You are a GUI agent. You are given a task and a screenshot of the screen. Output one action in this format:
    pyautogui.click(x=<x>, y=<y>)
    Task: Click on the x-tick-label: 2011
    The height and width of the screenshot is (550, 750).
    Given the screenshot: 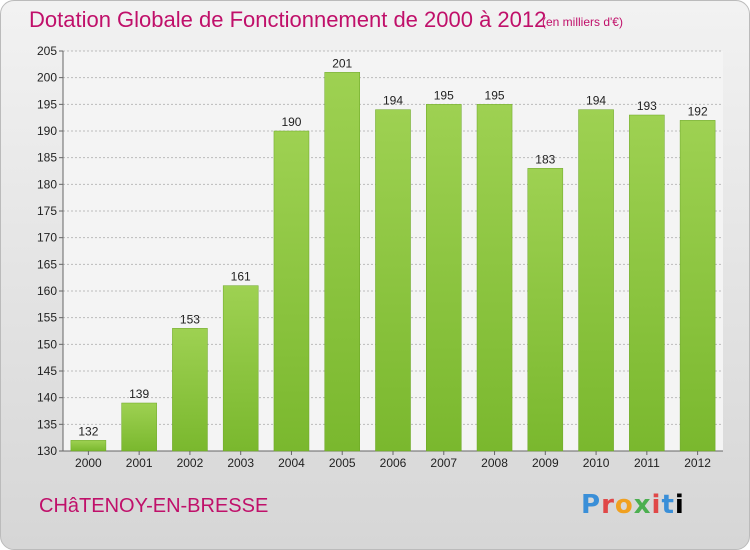 What is the action you would take?
    pyautogui.click(x=647, y=463)
    